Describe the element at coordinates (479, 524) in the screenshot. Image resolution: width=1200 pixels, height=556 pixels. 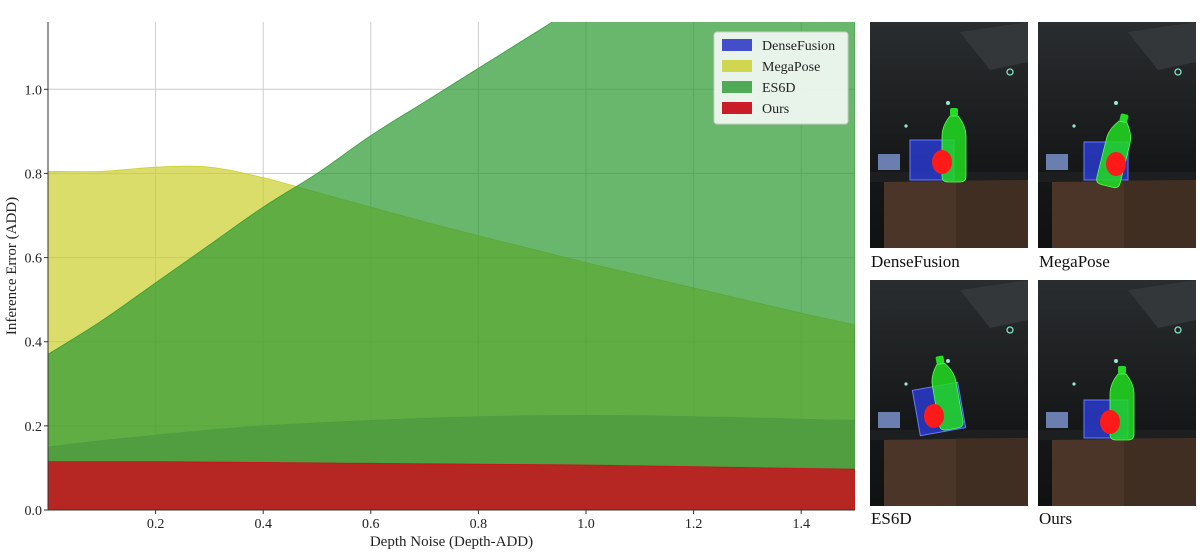
I see `x-tick-label: 0.8` at that location.